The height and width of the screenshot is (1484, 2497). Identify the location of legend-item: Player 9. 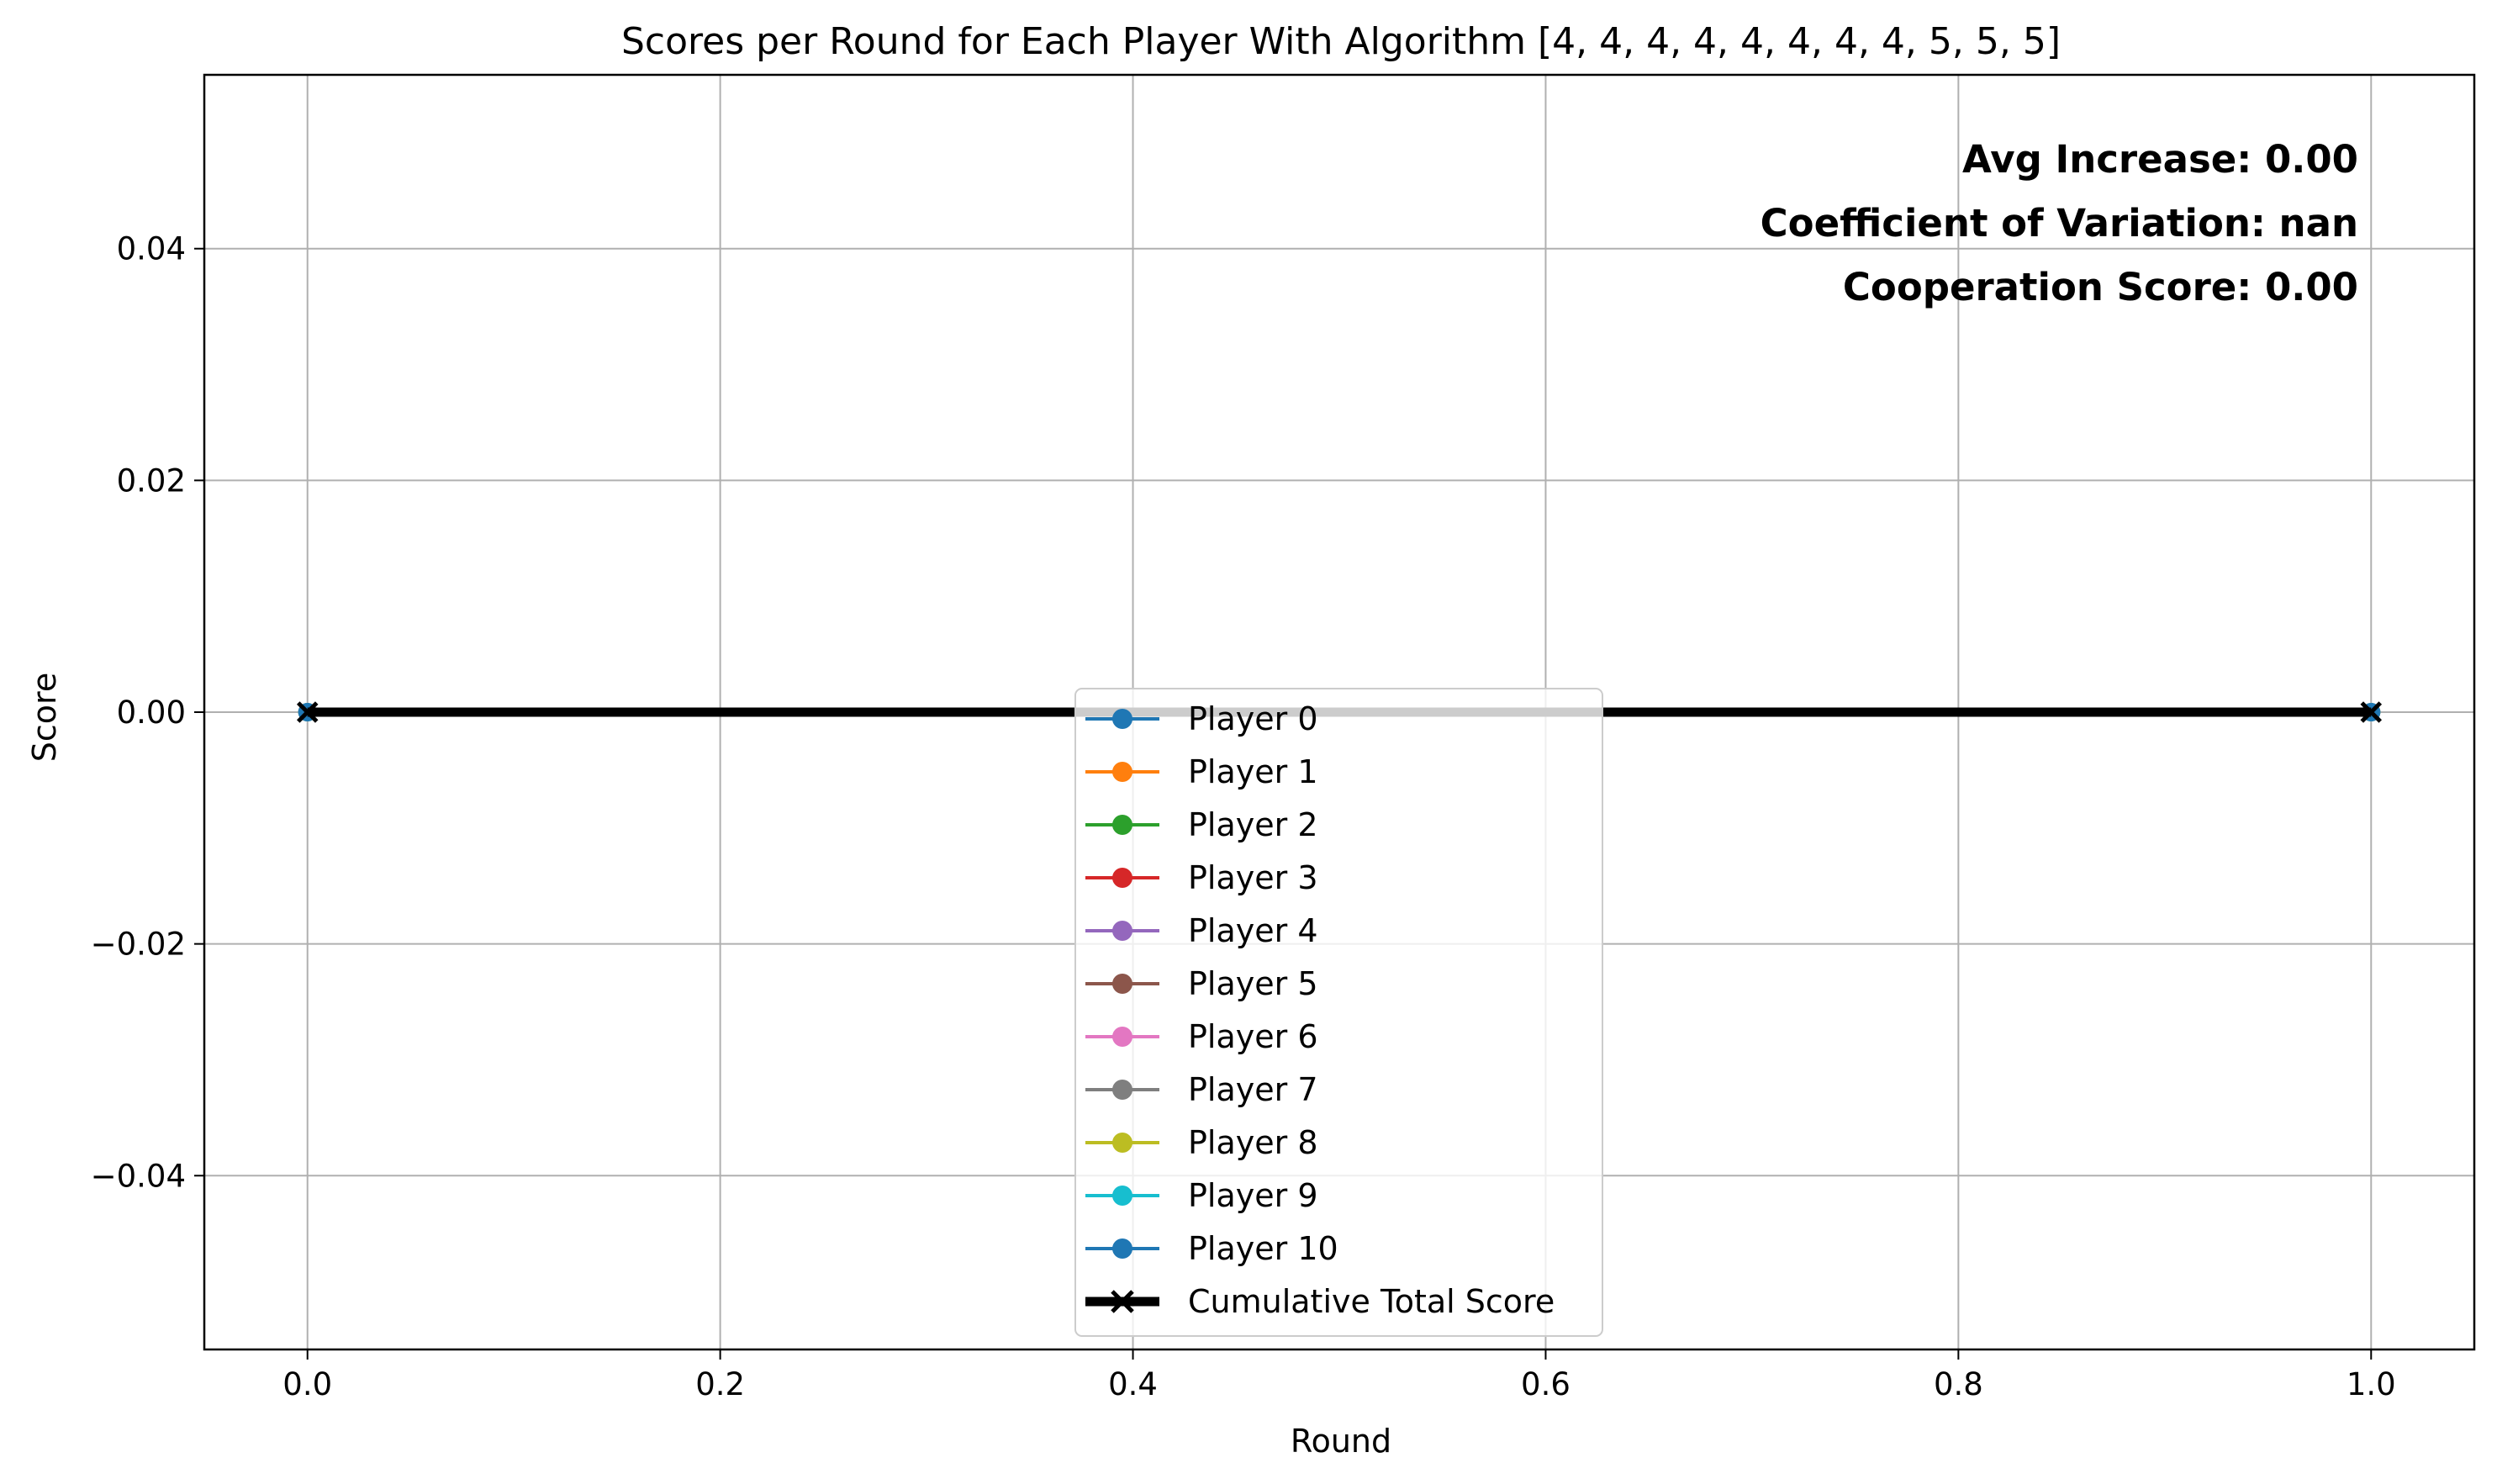
(1201, 1195).